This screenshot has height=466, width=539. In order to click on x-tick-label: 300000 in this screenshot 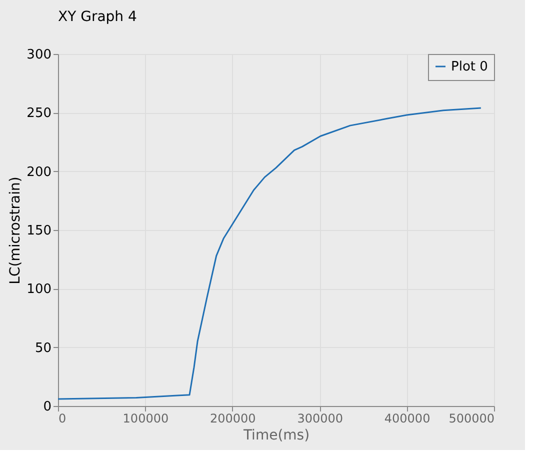, I will do `click(320, 419)`.